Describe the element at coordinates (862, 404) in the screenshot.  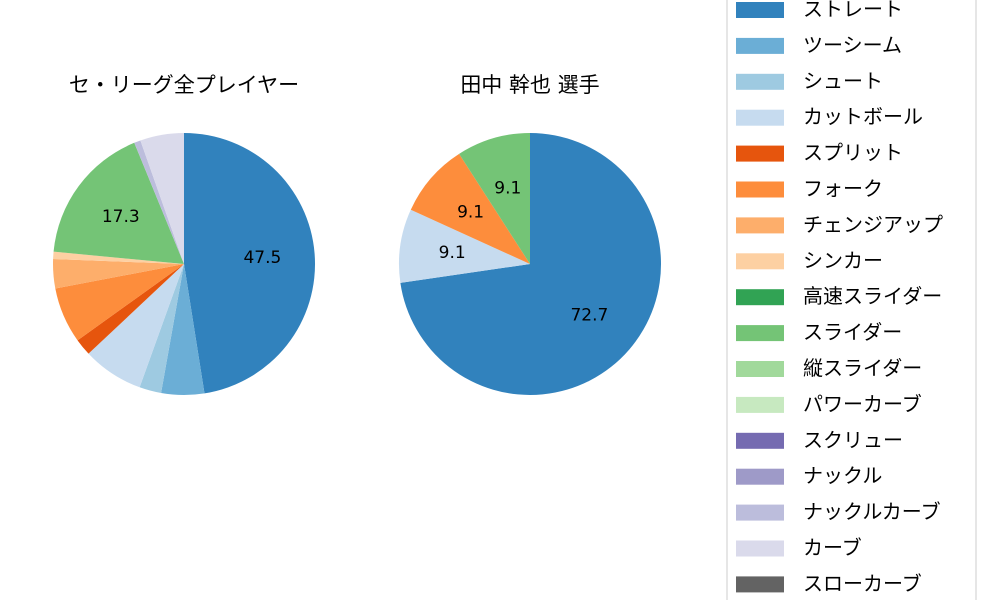
I see `legend-label: パワーカーブ` at that location.